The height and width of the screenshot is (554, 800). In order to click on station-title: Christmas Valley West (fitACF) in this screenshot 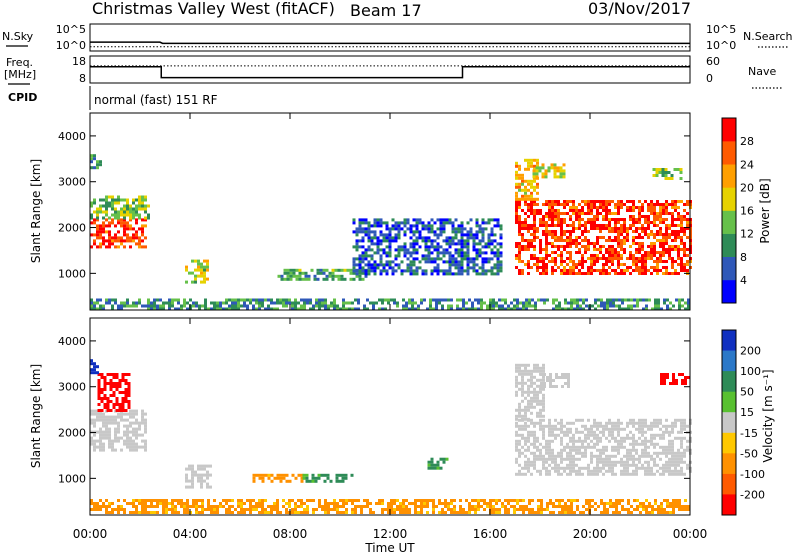, I will do `click(213, 9)`.